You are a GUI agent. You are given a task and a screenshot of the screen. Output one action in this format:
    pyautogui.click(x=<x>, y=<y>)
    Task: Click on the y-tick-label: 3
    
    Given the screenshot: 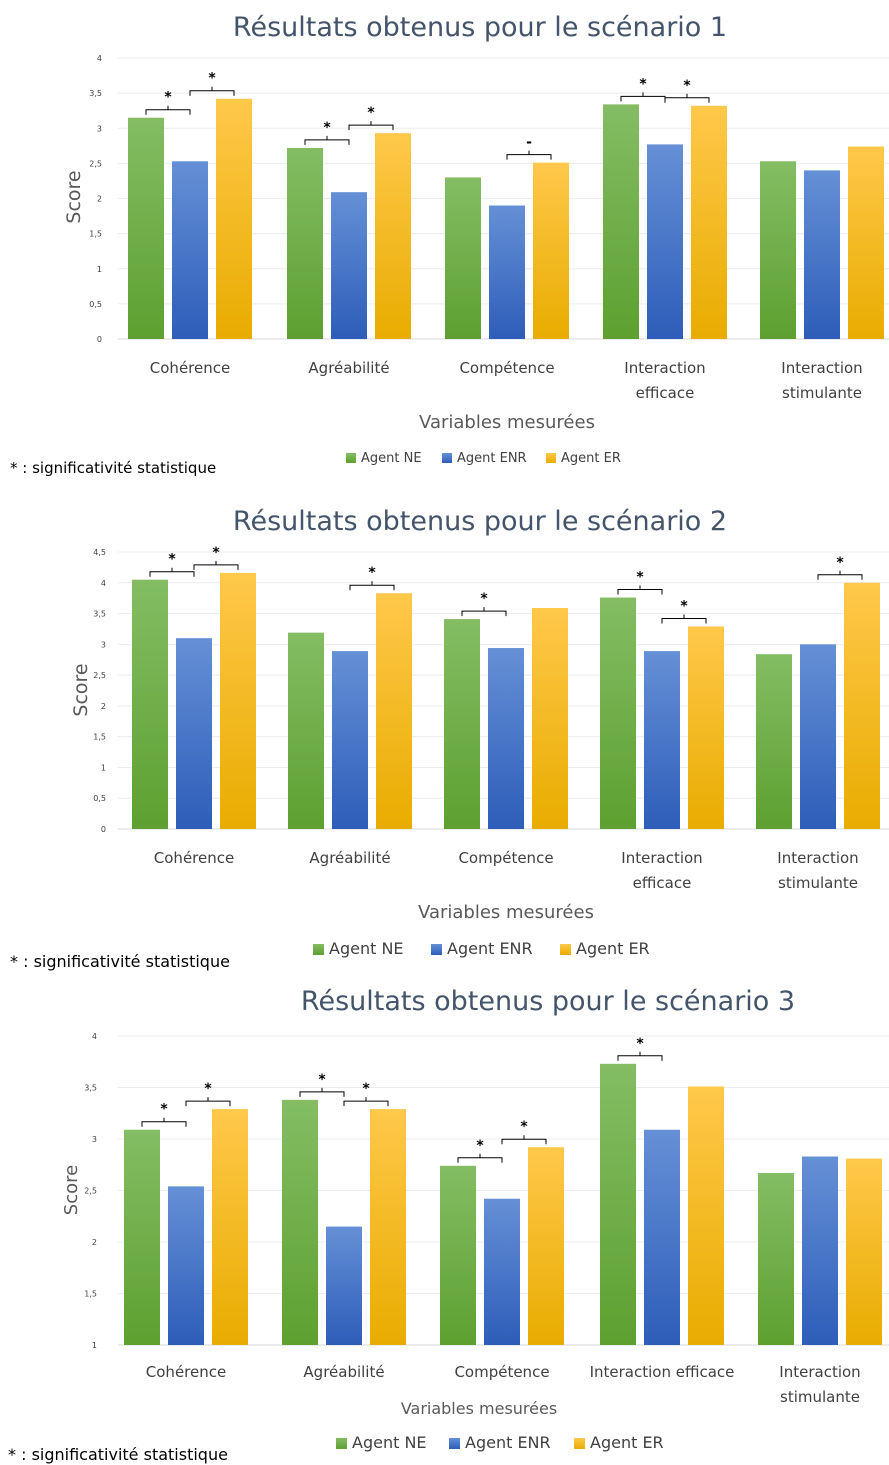 What is the action you would take?
    pyautogui.click(x=99, y=128)
    